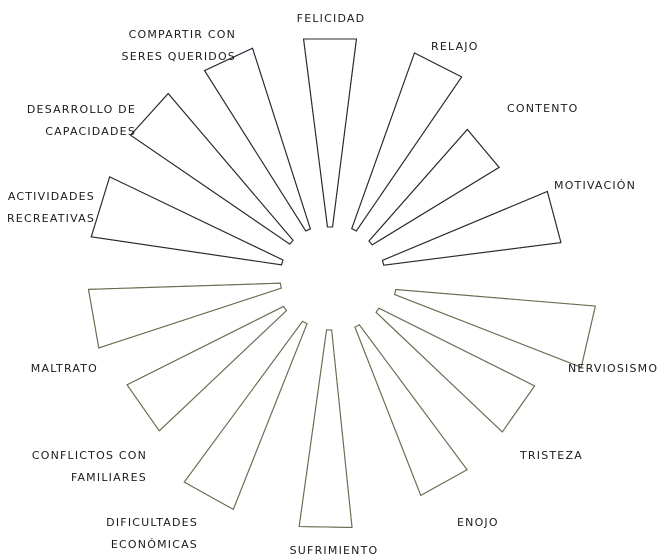  I want to click on label-conflictos-con-familiares: CONFLICTOS CON FAMILIARES, so click(89, 466).